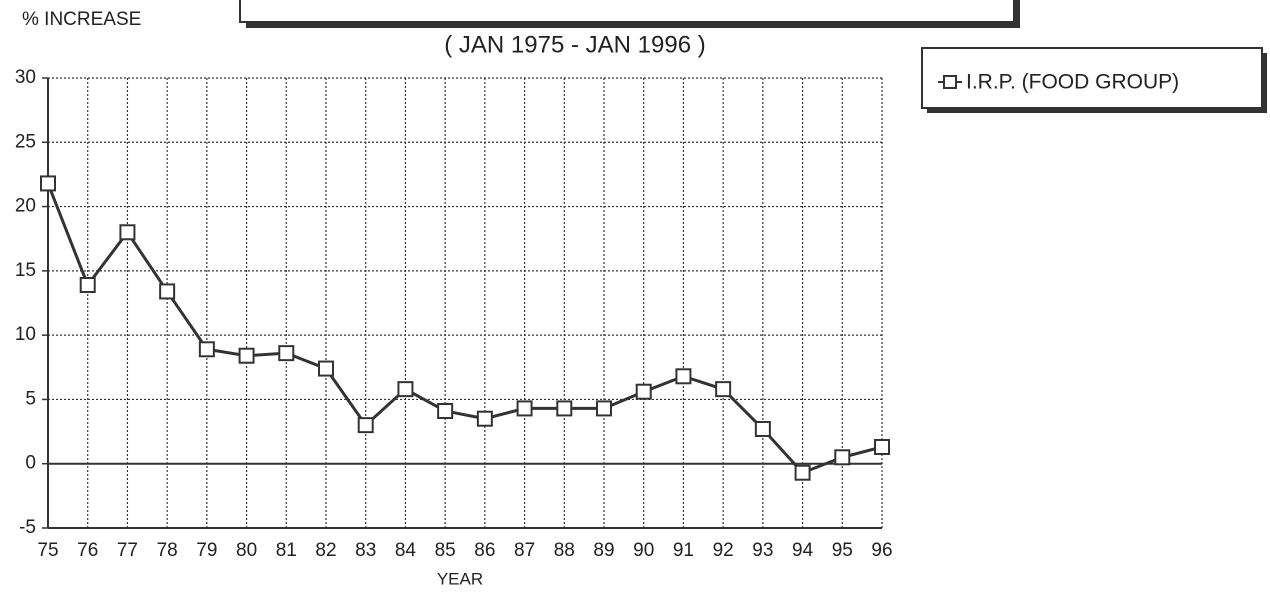 The height and width of the screenshot is (594, 1270). Describe the element at coordinates (167, 550) in the screenshot. I see `x-tick-label: 78` at that location.